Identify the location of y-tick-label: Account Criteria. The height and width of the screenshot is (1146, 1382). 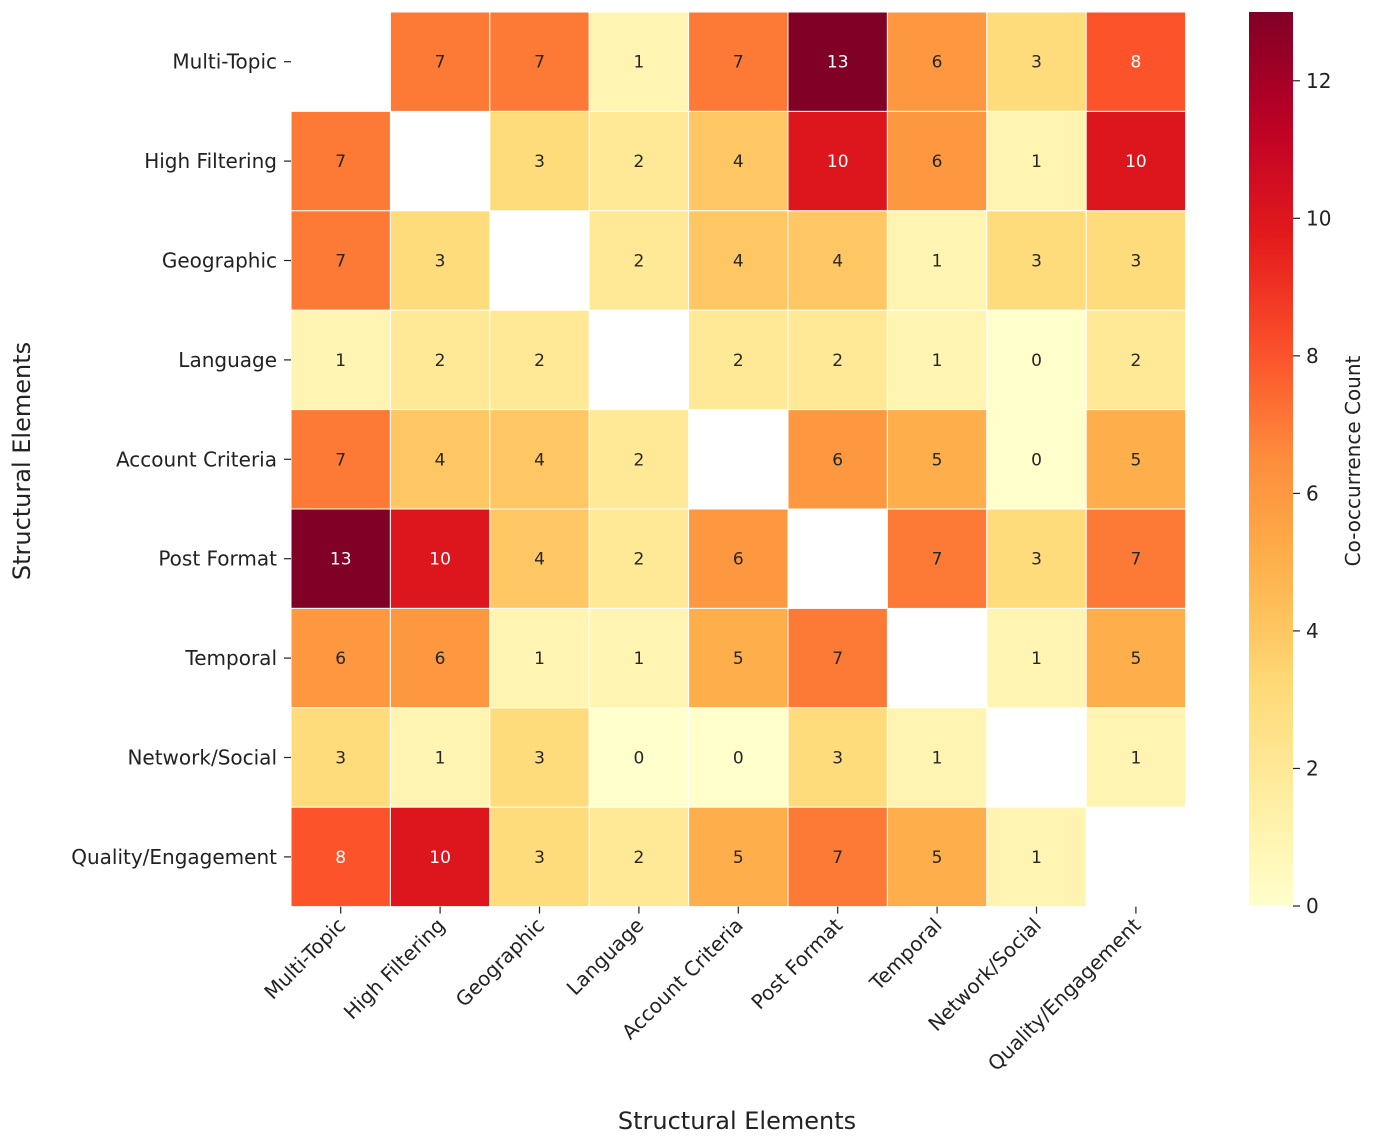
(196, 459).